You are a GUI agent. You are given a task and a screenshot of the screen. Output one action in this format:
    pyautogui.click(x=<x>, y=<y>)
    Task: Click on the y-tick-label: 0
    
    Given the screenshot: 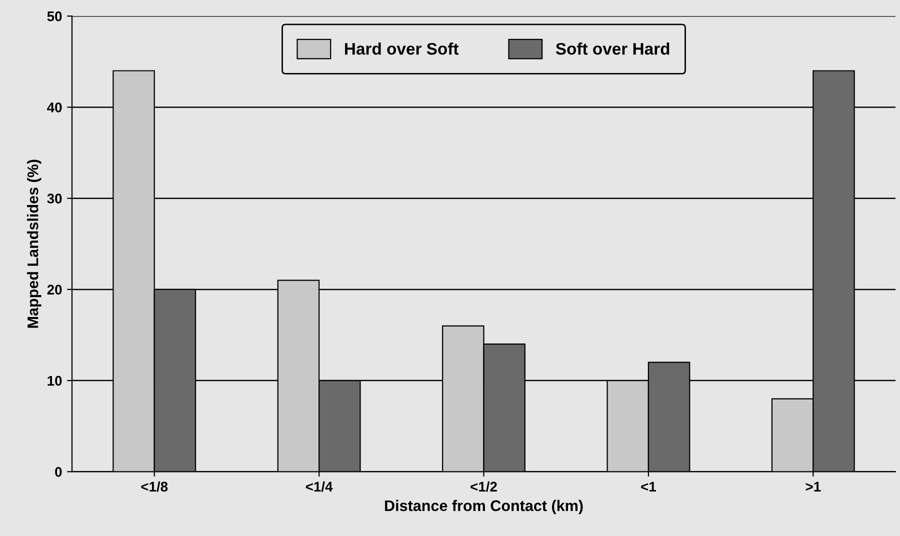 What is the action you would take?
    pyautogui.click(x=58, y=472)
    